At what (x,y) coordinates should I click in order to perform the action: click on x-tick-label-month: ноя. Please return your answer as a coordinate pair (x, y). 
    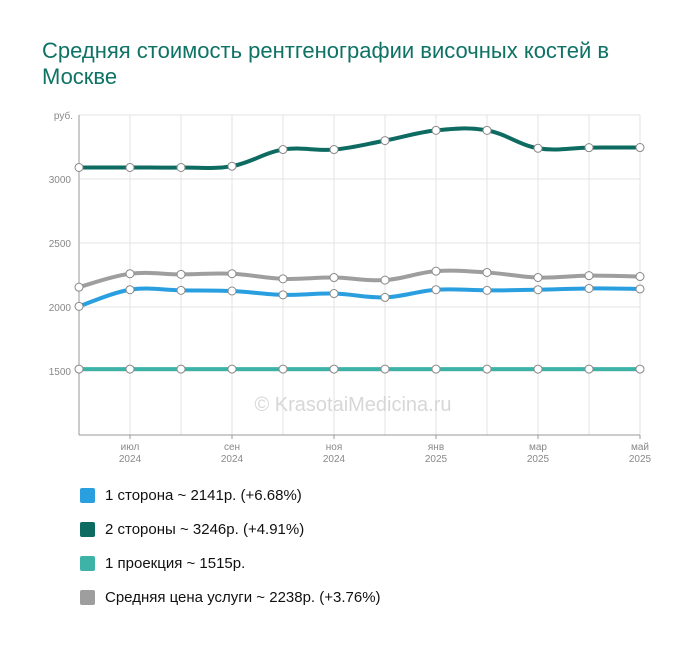
    Looking at the image, I should click on (334, 447).